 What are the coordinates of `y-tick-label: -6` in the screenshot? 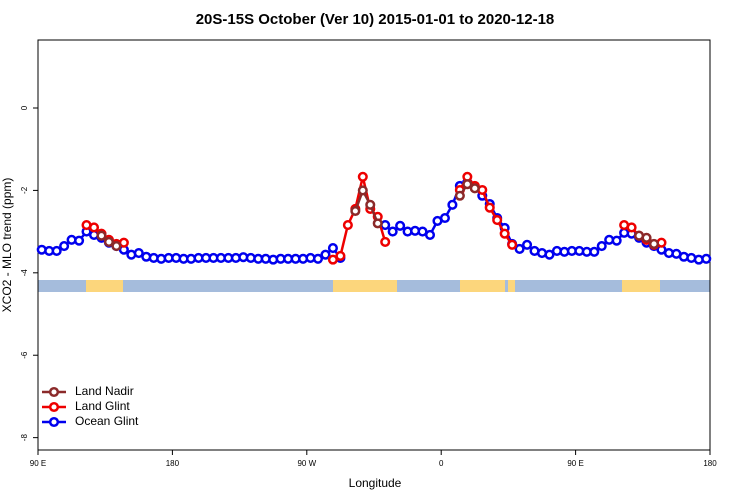 It's located at (24, 355).